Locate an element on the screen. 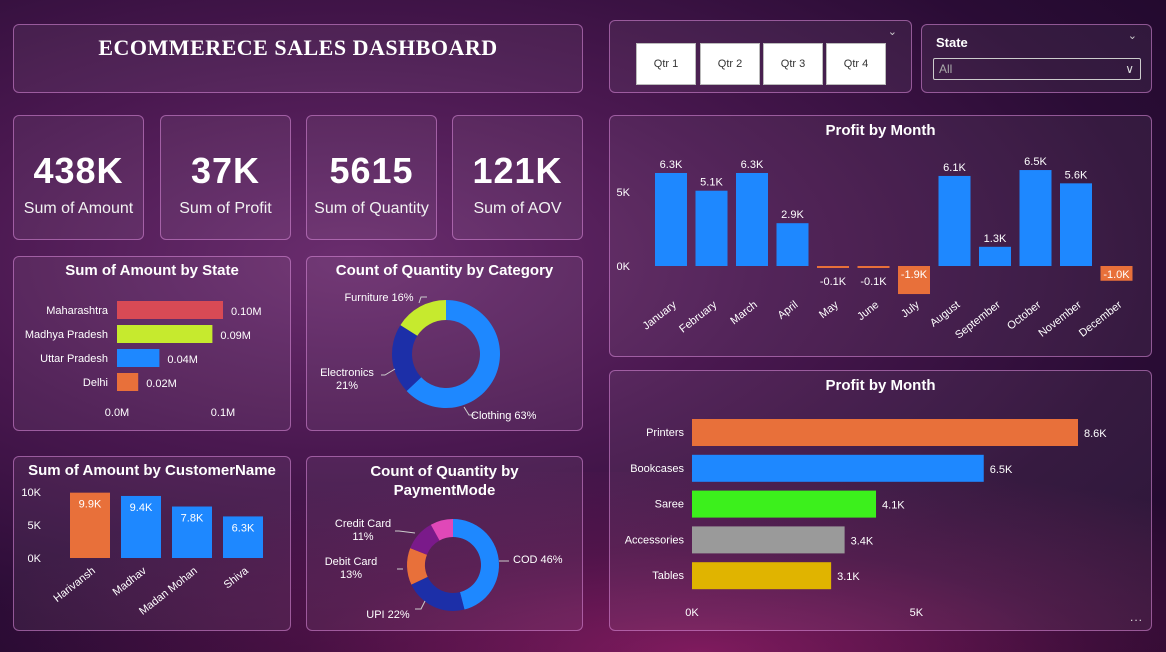  month-data-label: 5.1K is located at coordinates (711, 183).